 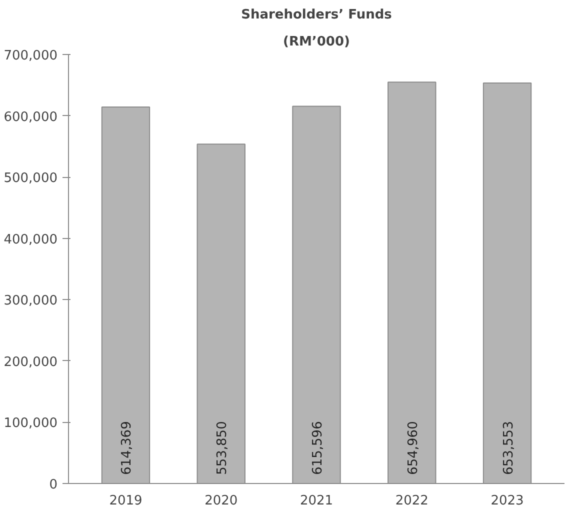 What do you see at coordinates (31, 56) in the screenshot?
I see `y-tick-label: 700,000` at bounding box center [31, 56].